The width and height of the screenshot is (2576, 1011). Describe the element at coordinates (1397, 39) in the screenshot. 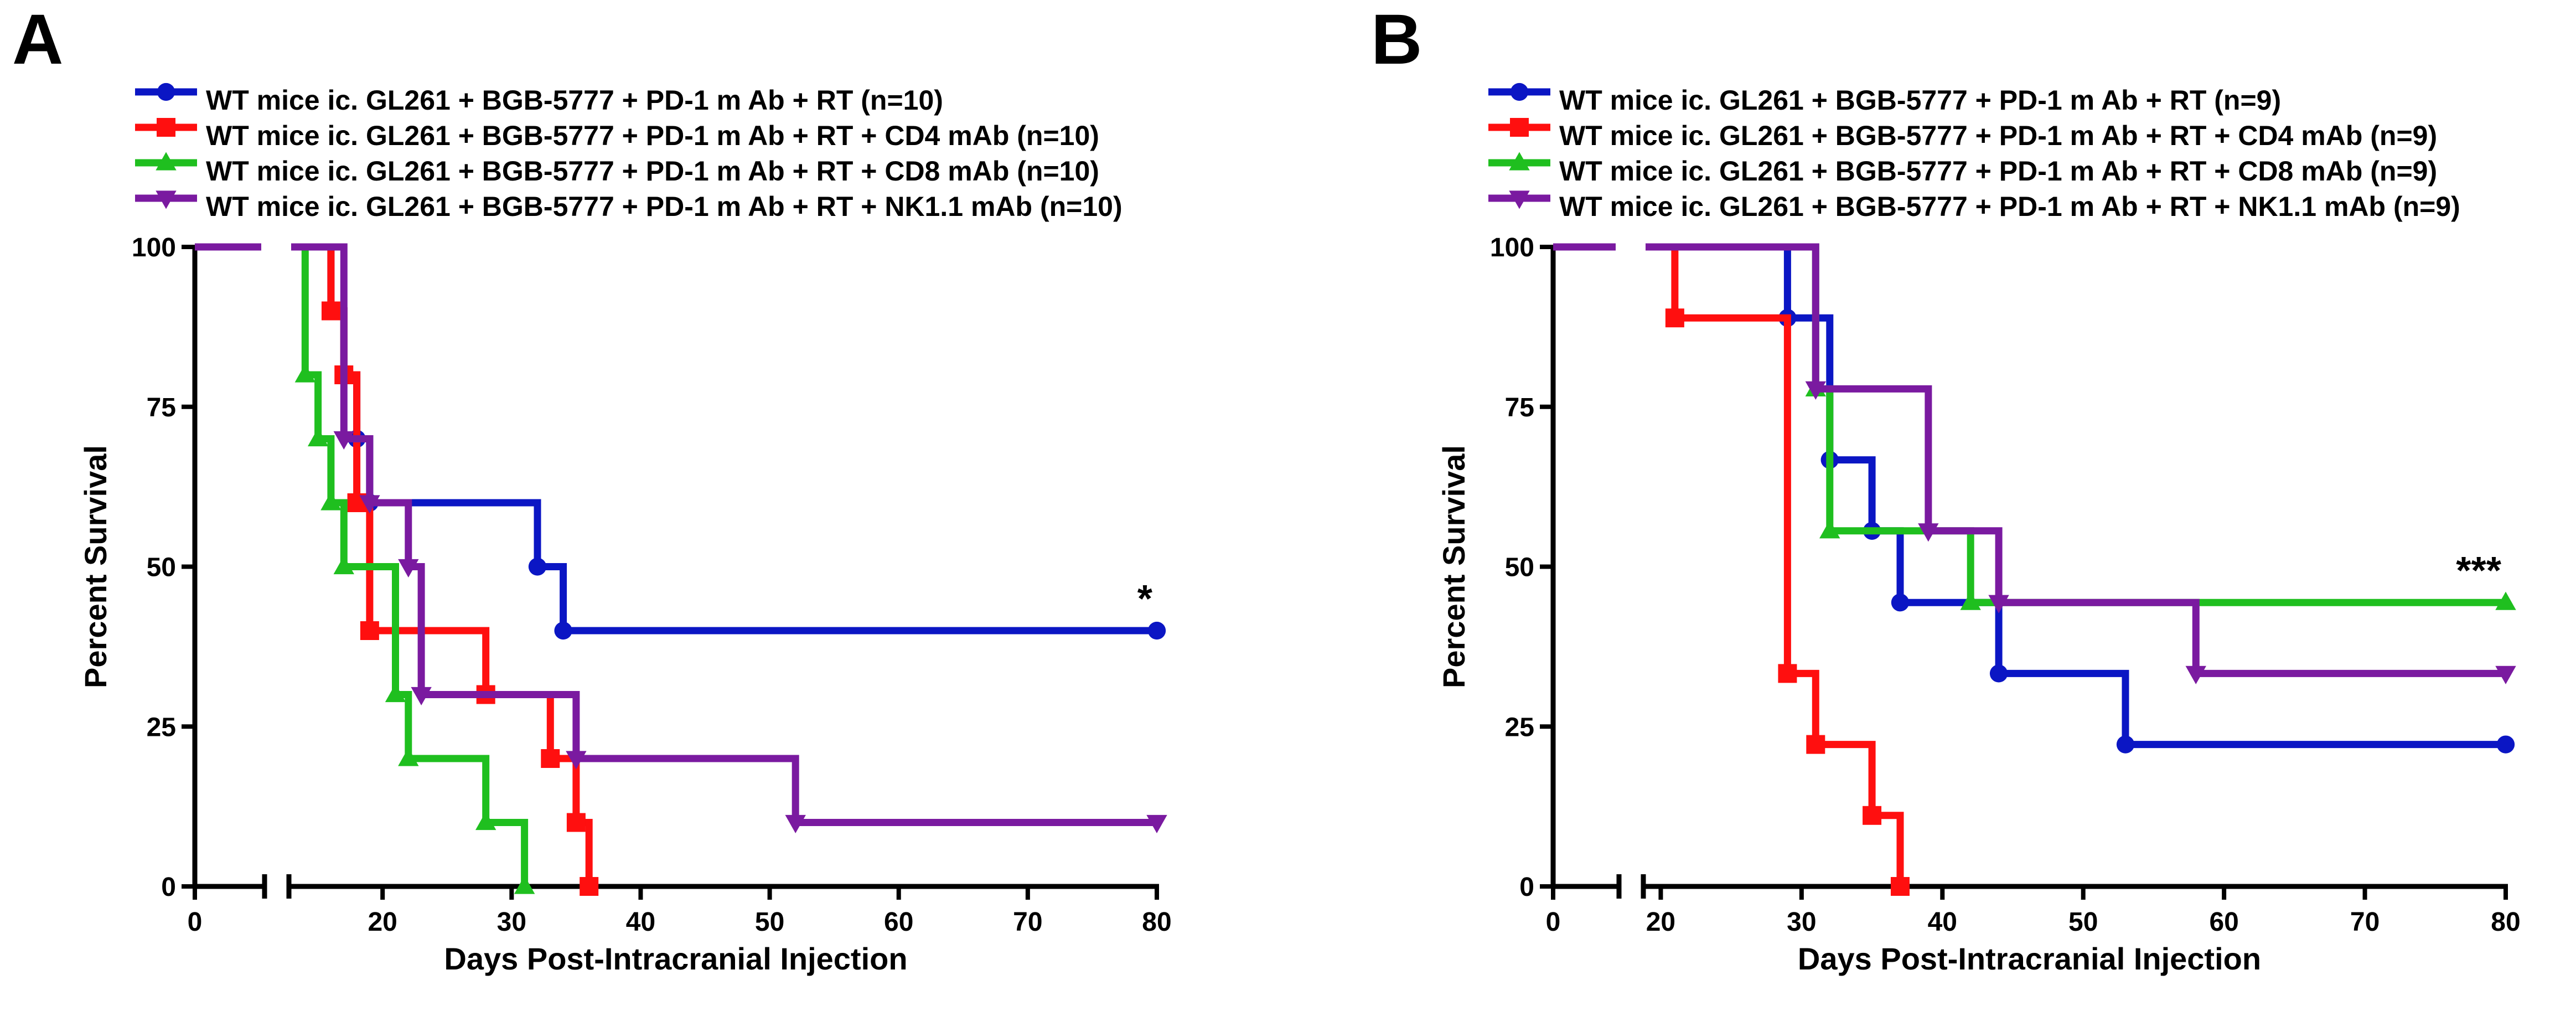

I see `panel-label: B` at that location.